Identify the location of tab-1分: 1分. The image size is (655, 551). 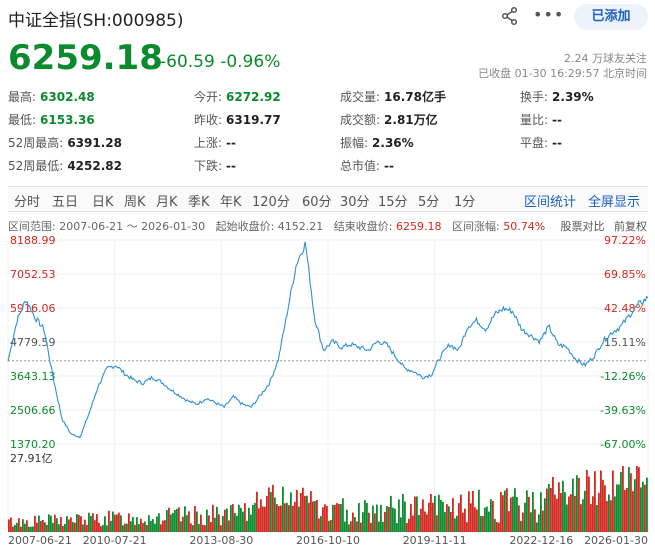
(465, 202).